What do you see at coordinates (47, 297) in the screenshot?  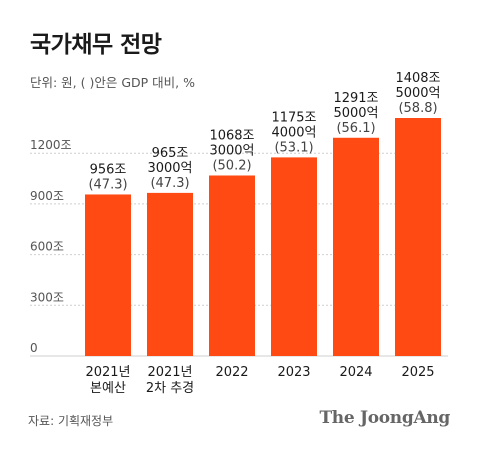 I see `y-tick-label: 300조` at bounding box center [47, 297].